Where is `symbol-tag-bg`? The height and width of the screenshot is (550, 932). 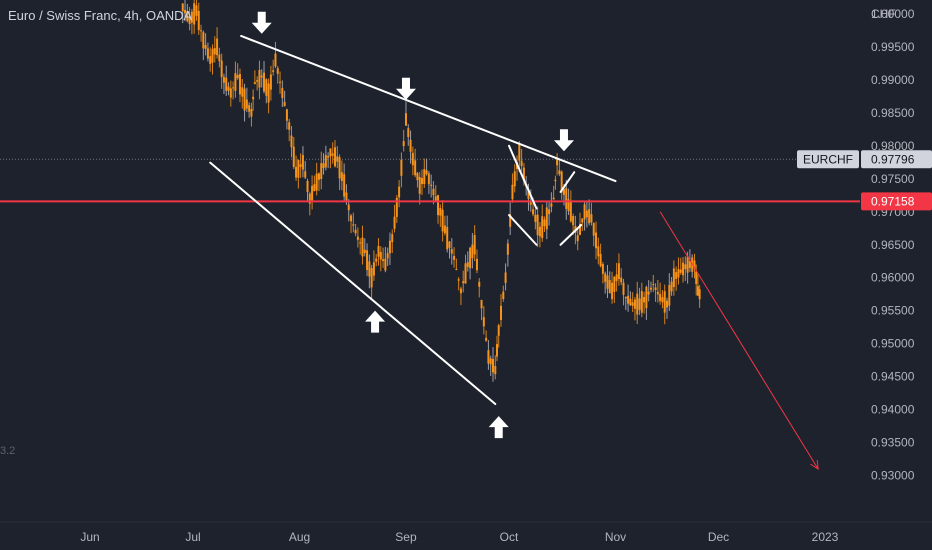
symbol-tag-bg is located at coordinates (828, 159).